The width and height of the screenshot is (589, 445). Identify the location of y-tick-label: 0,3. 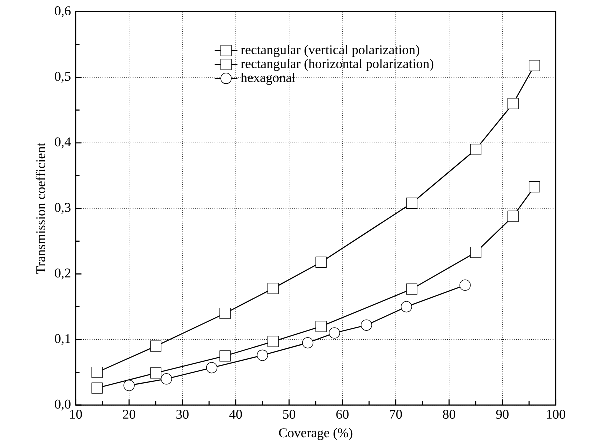
(63, 208).